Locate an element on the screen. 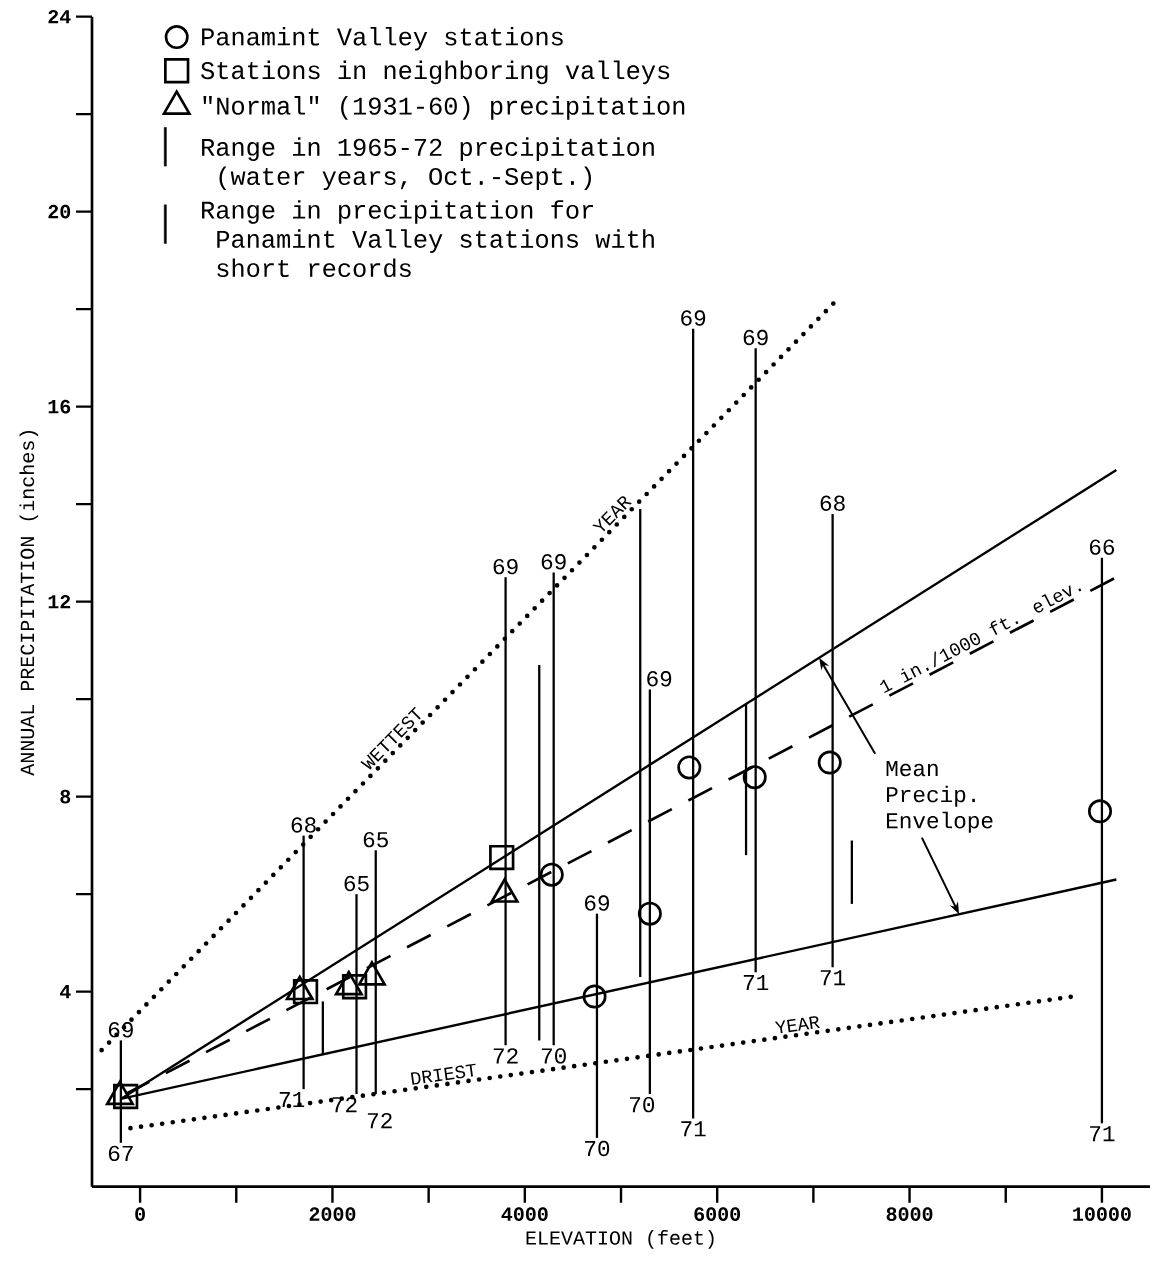  annotation: Mean Precip. Envelope is located at coordinates (939, 797).